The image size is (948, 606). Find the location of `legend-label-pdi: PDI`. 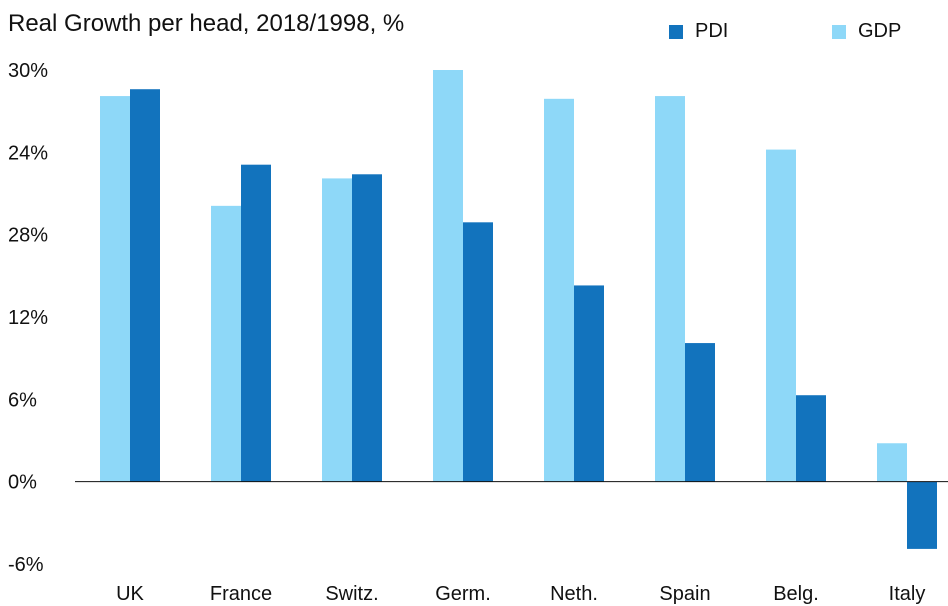

legend-label-pdi: PDI is located at coordinates (712, 31).